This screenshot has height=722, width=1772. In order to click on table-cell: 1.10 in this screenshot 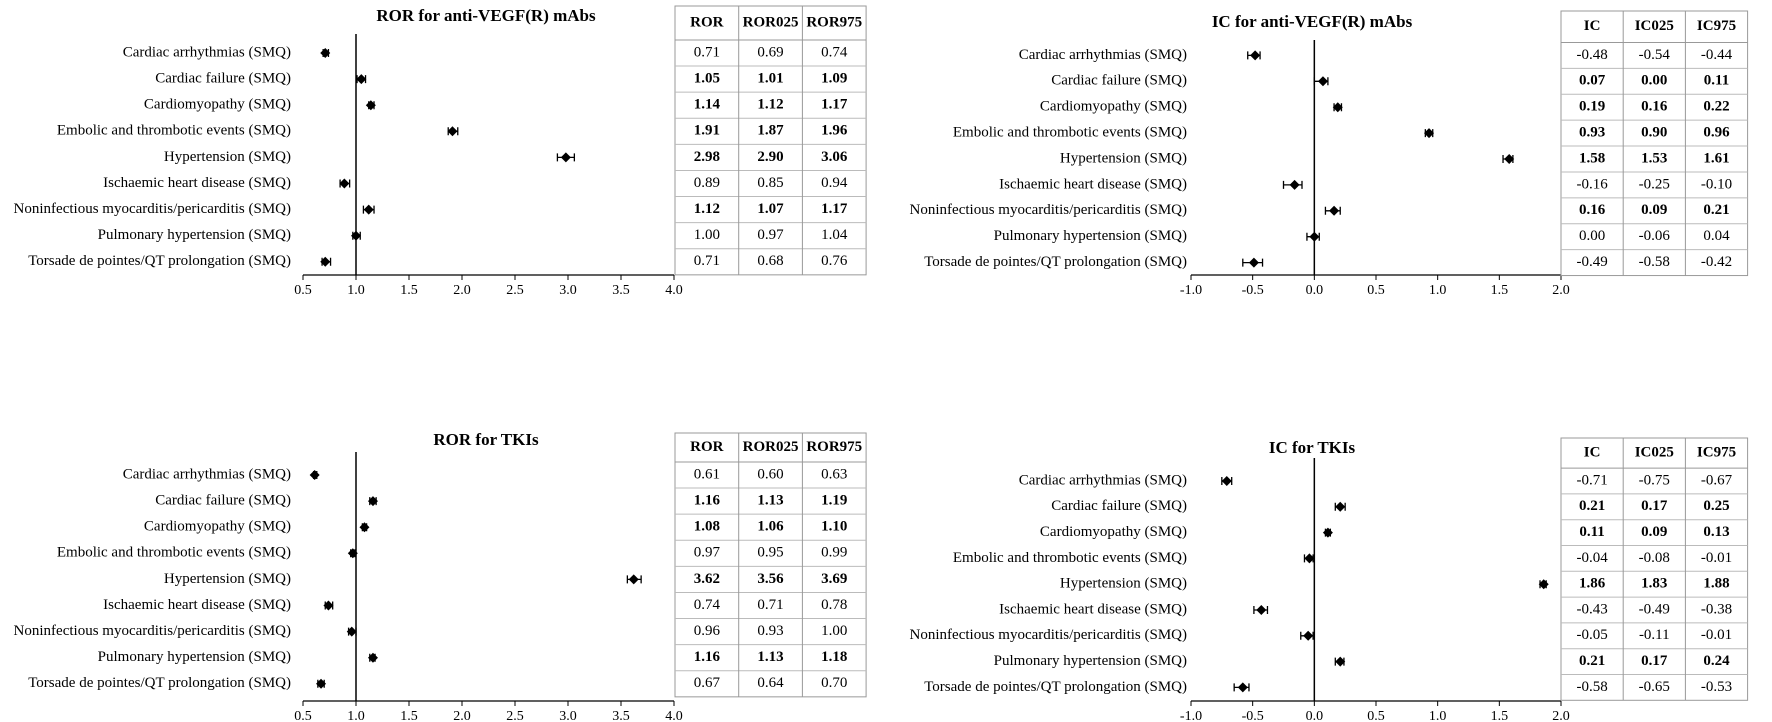, I will do `click(834, 527)`.